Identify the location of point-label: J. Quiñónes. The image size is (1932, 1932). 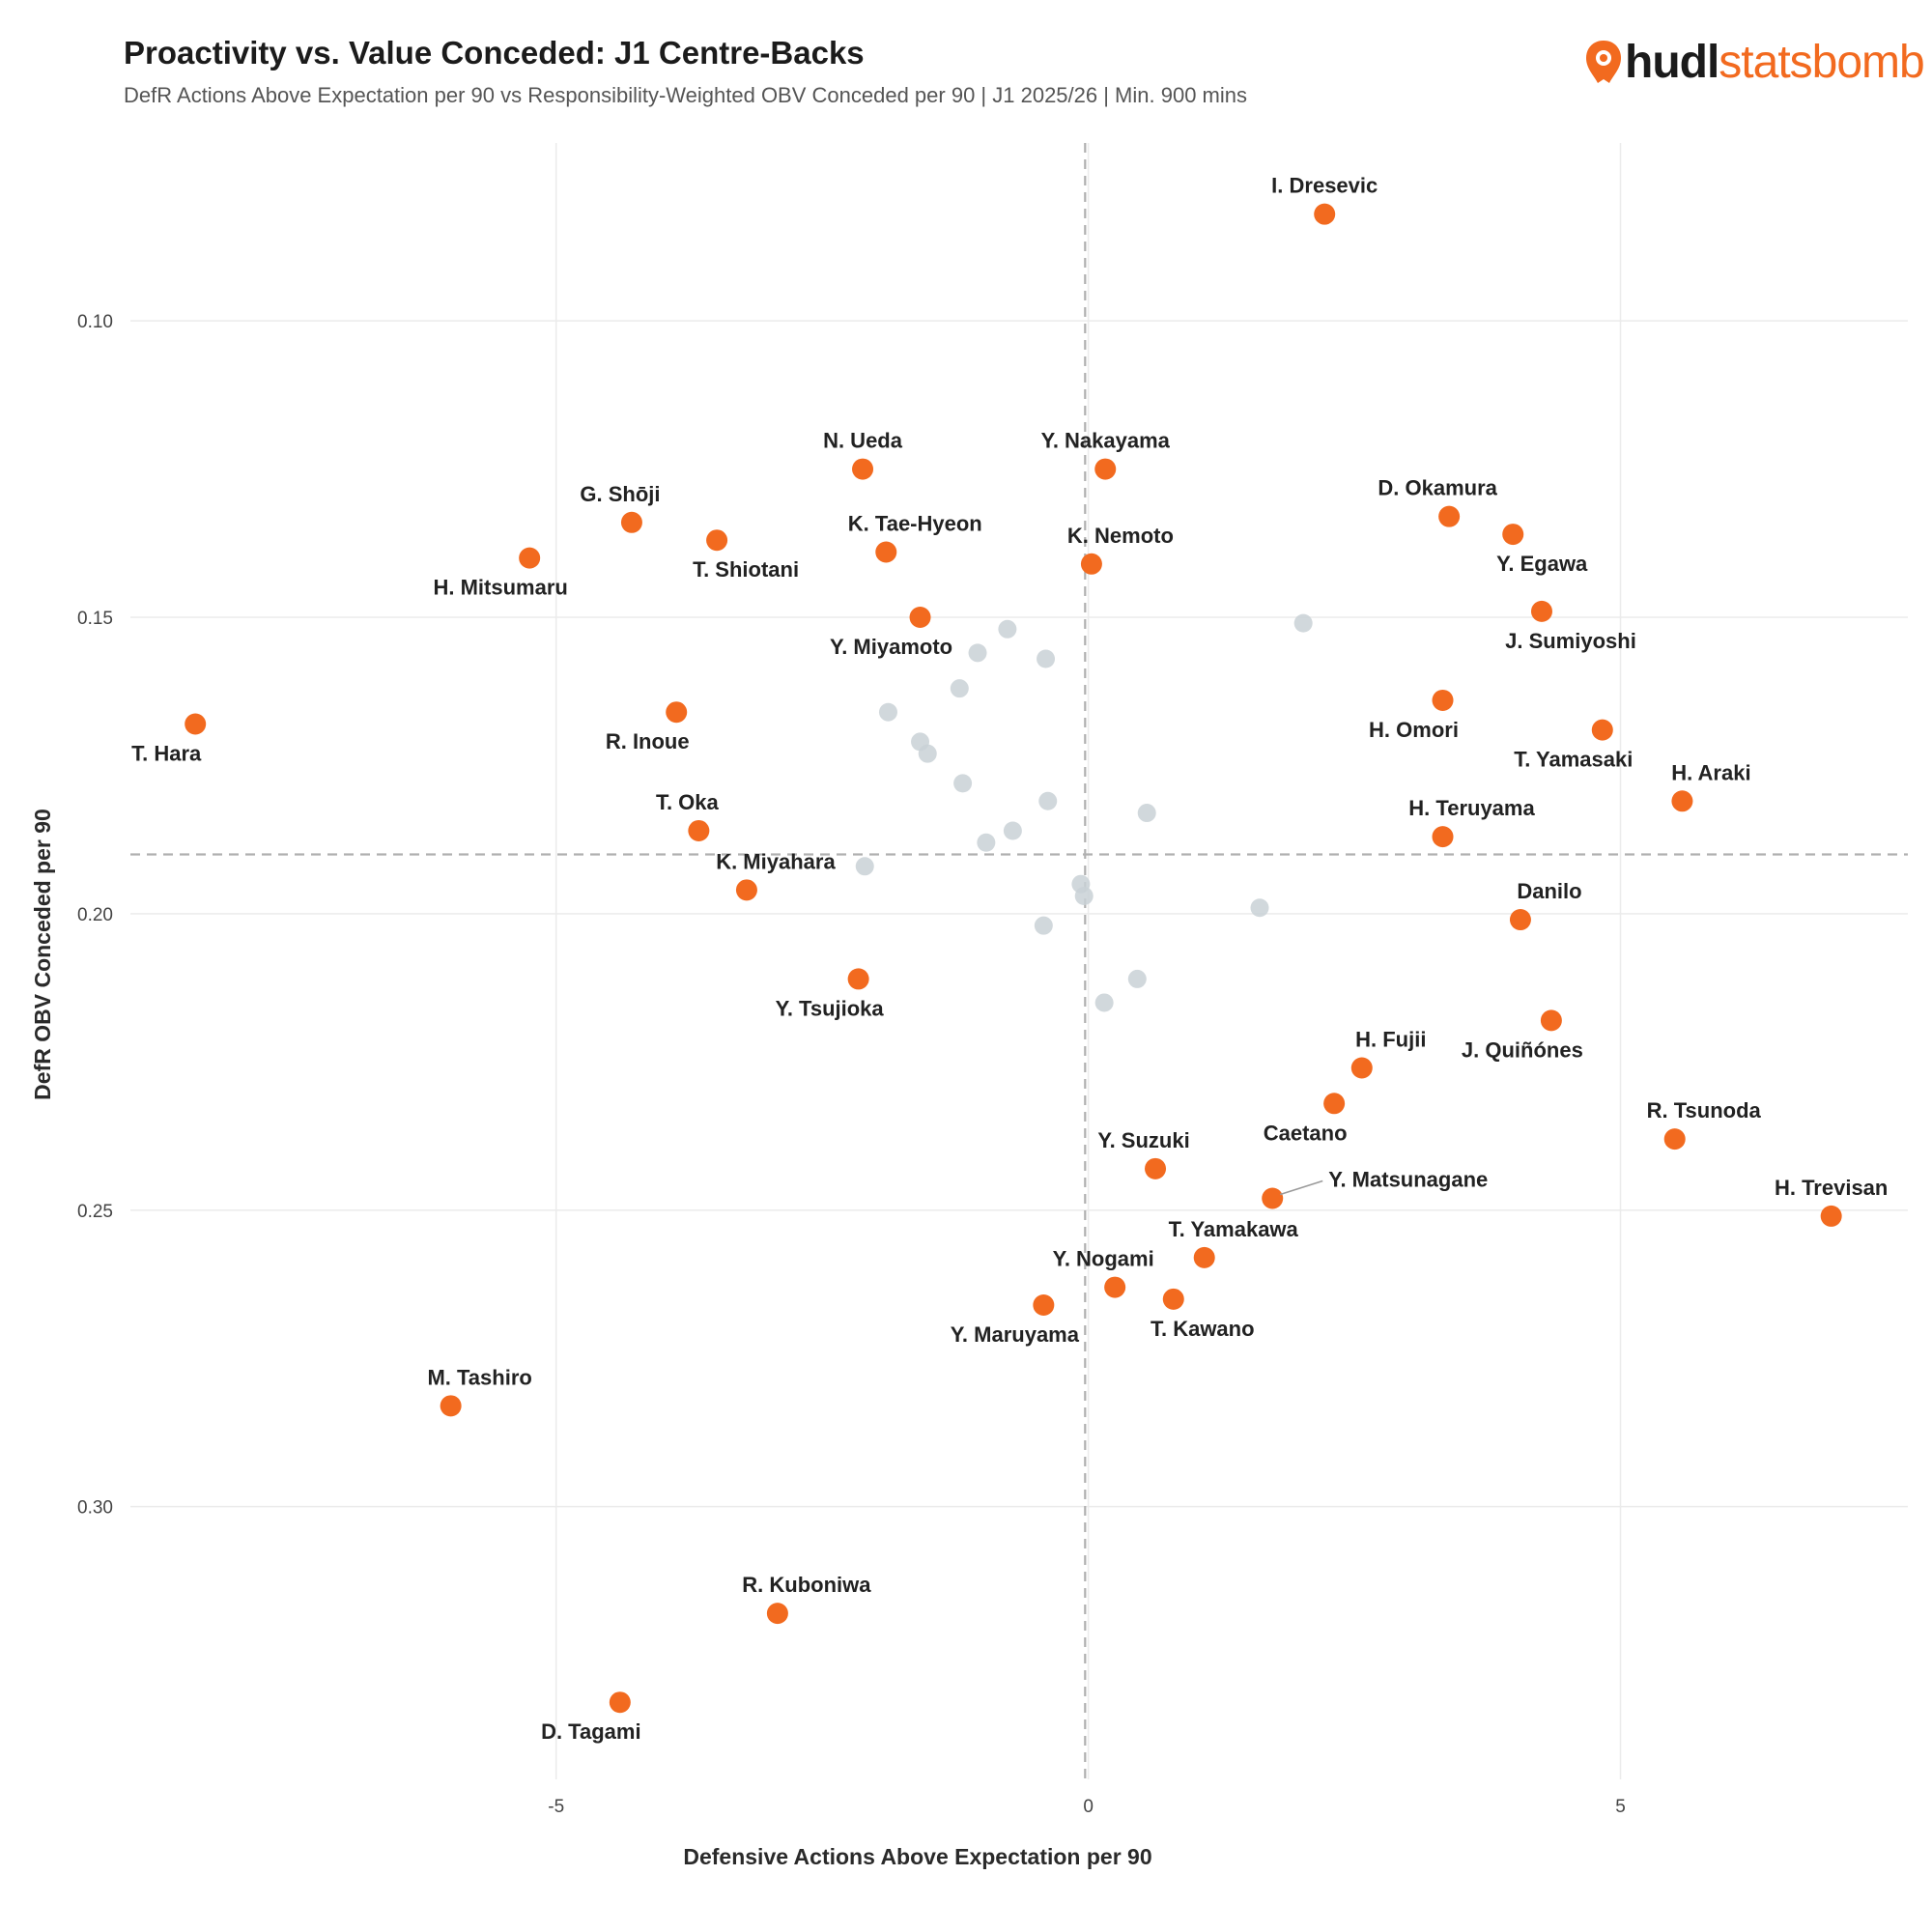
(1522, 1049).